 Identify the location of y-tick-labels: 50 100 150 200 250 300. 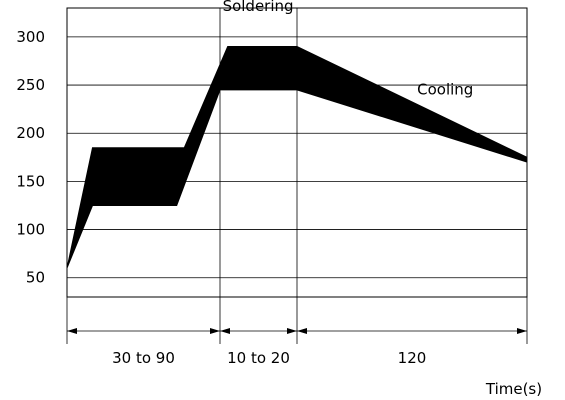
(30, 157).